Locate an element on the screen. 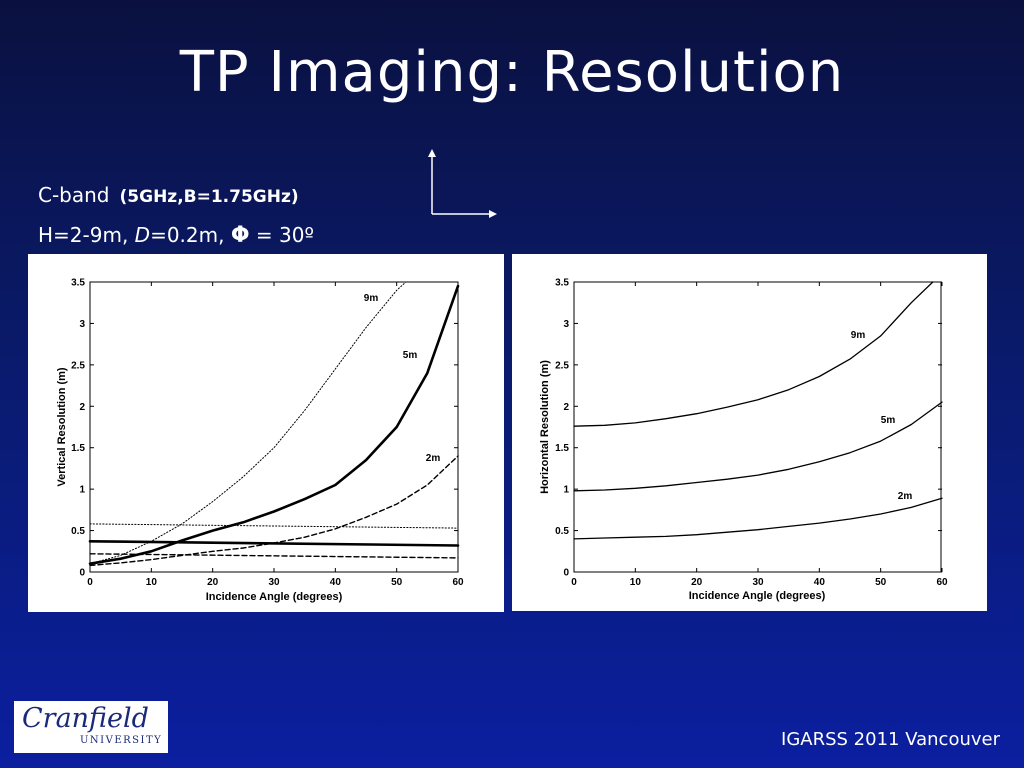  band-params: (5GHz,B=1.75GHz) is located at coordinates (209, 197).